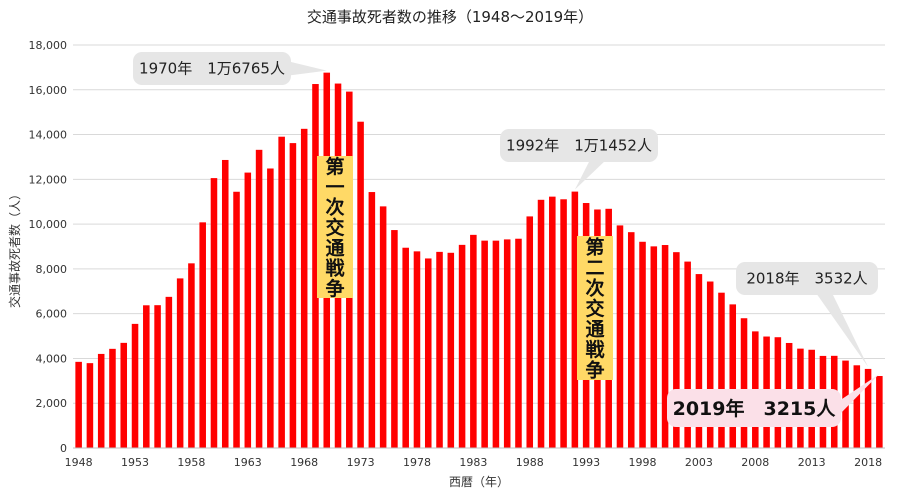 The width and height of the screenshot is (900, 494). Describe the element at coordinates (48, 135) in the screenshot. I see `y-tick-label: 14,000` at that location.